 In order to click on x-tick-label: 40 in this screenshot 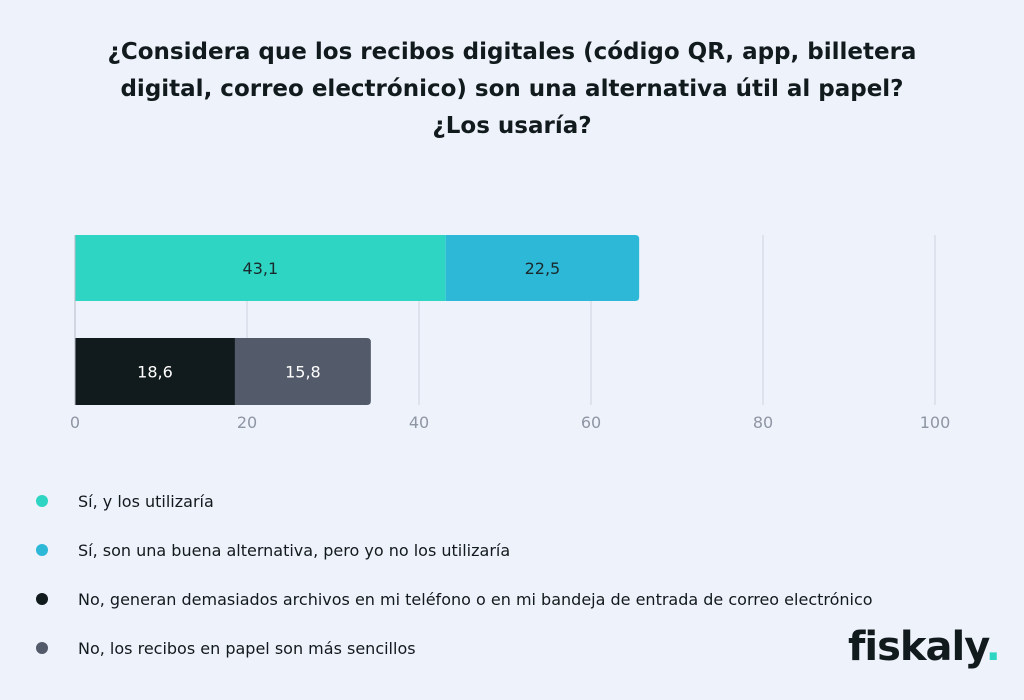, I will do `click(419, 422)`.